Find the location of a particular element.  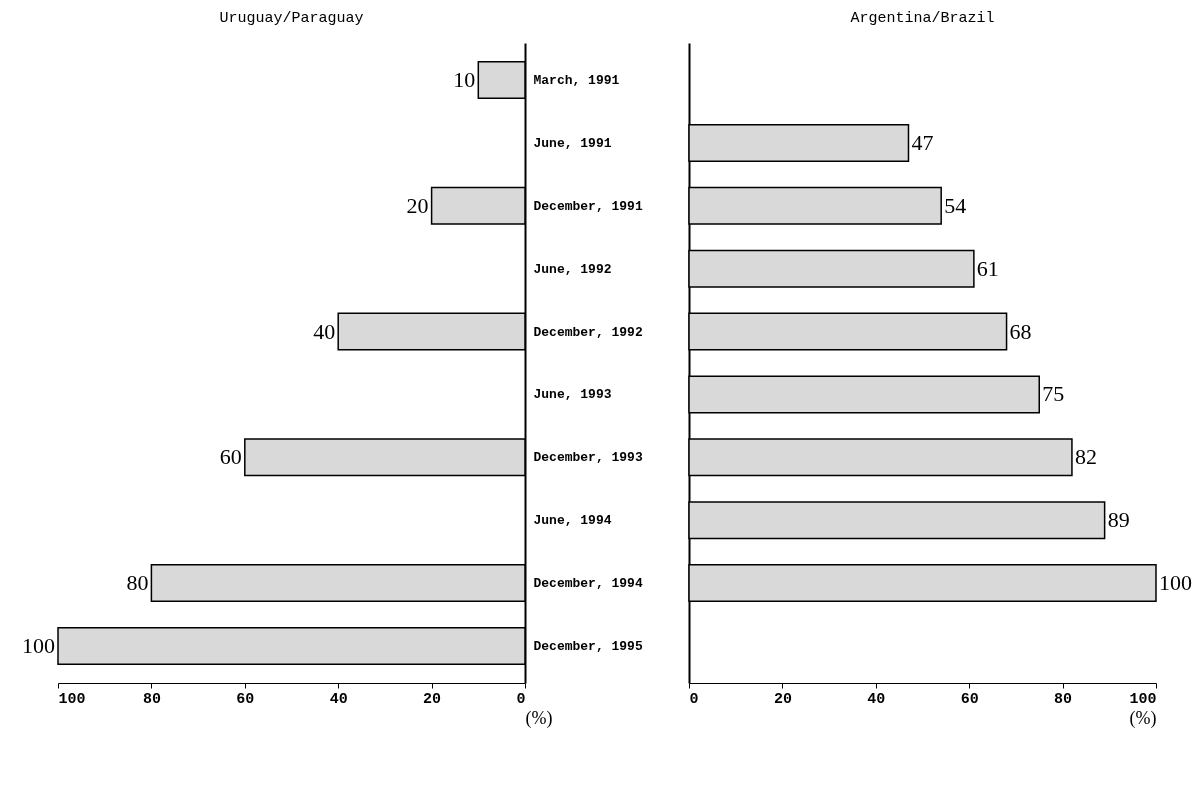

y-tick-label: June, 1993 is located at coordinates (572, 395).